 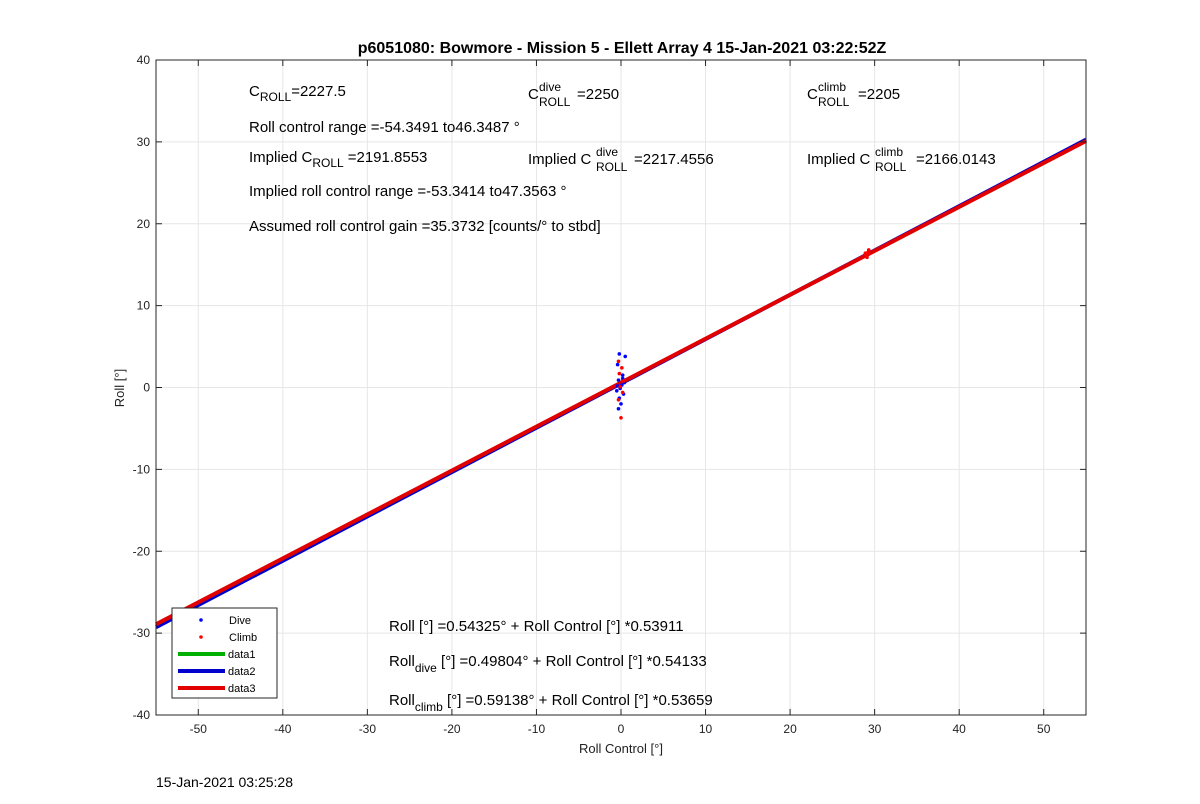 I want to click on legend-label-data3: data3, so click(x=242, y=689).